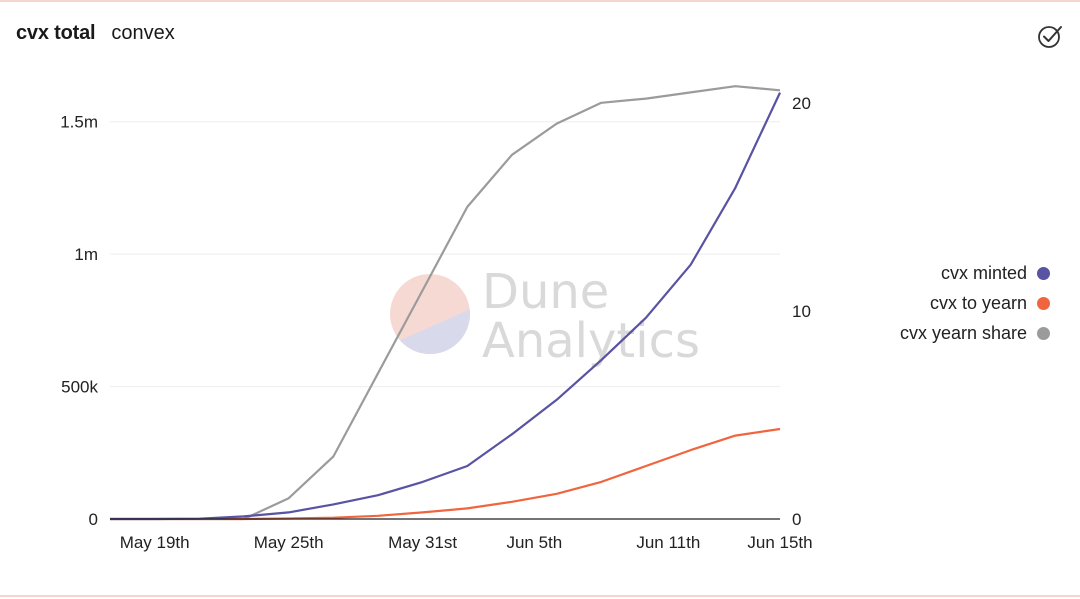  Describe the element at coordinates (801, 311) in the screenshot. I see `y-right-tick-label: 10` at that location.